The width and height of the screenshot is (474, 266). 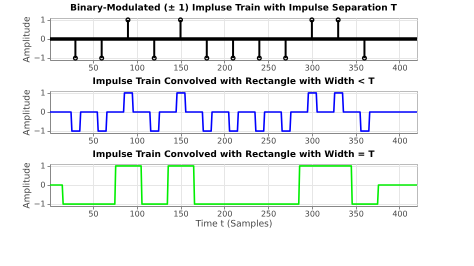 What do you see at coordinates (234, 81) in the screenshot?
I see `chart-title: Impulse Train Convolved with Rectangle with Width < T` at bounding box center [234, 81].